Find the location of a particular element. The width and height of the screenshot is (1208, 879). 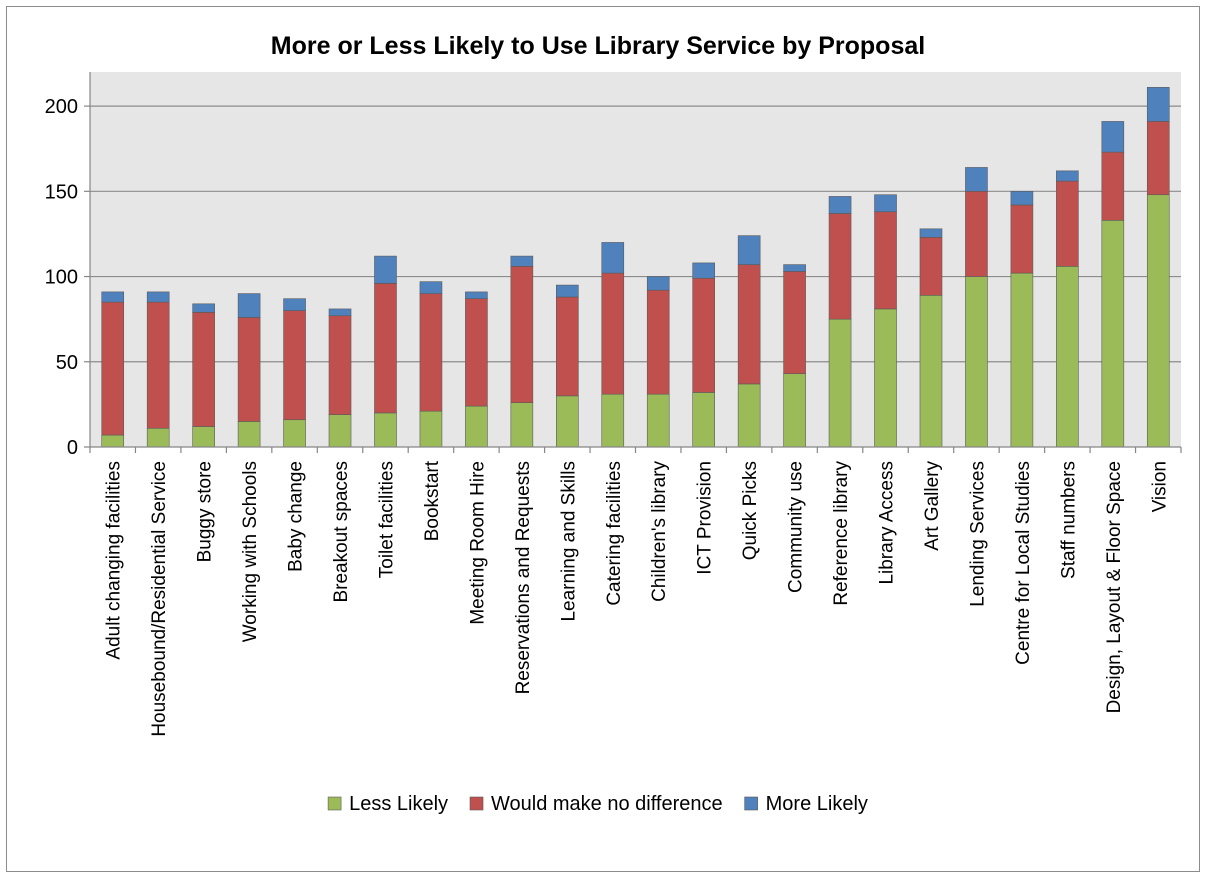

x-category-label: Meeting Room Hire is located at coordinates (477, 543).